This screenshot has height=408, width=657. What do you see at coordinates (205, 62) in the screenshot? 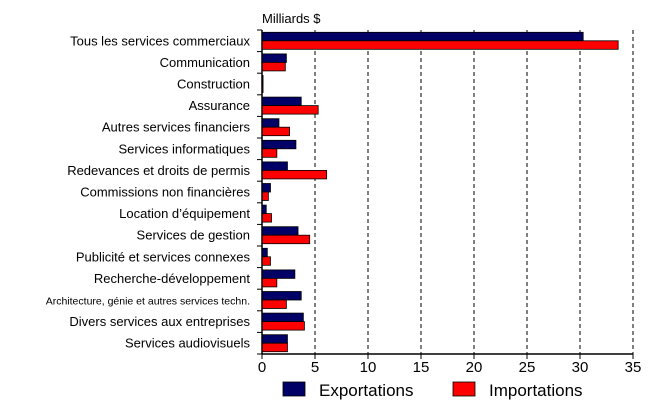
I see `category-label: Communication` at bounding box center [205, 62].